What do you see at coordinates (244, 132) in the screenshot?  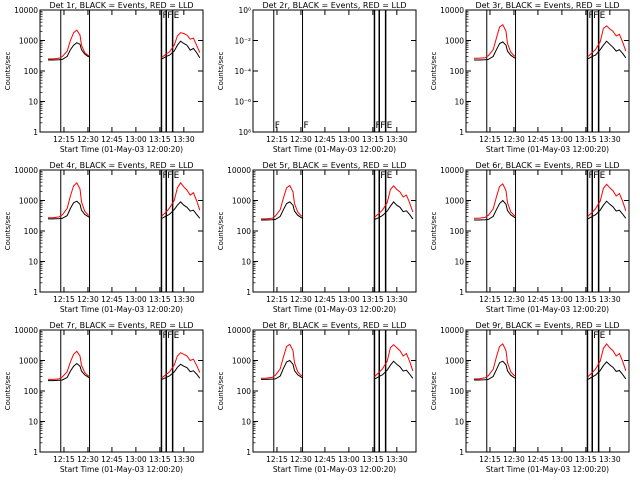 I see `y-tick-label: 10⁸` at bounding box center [244, 132].